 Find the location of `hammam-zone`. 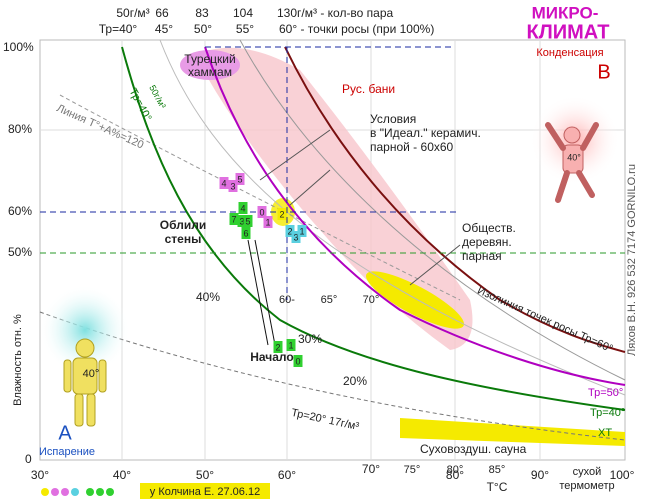

hammam-zone is located at coordinates (210, 65).